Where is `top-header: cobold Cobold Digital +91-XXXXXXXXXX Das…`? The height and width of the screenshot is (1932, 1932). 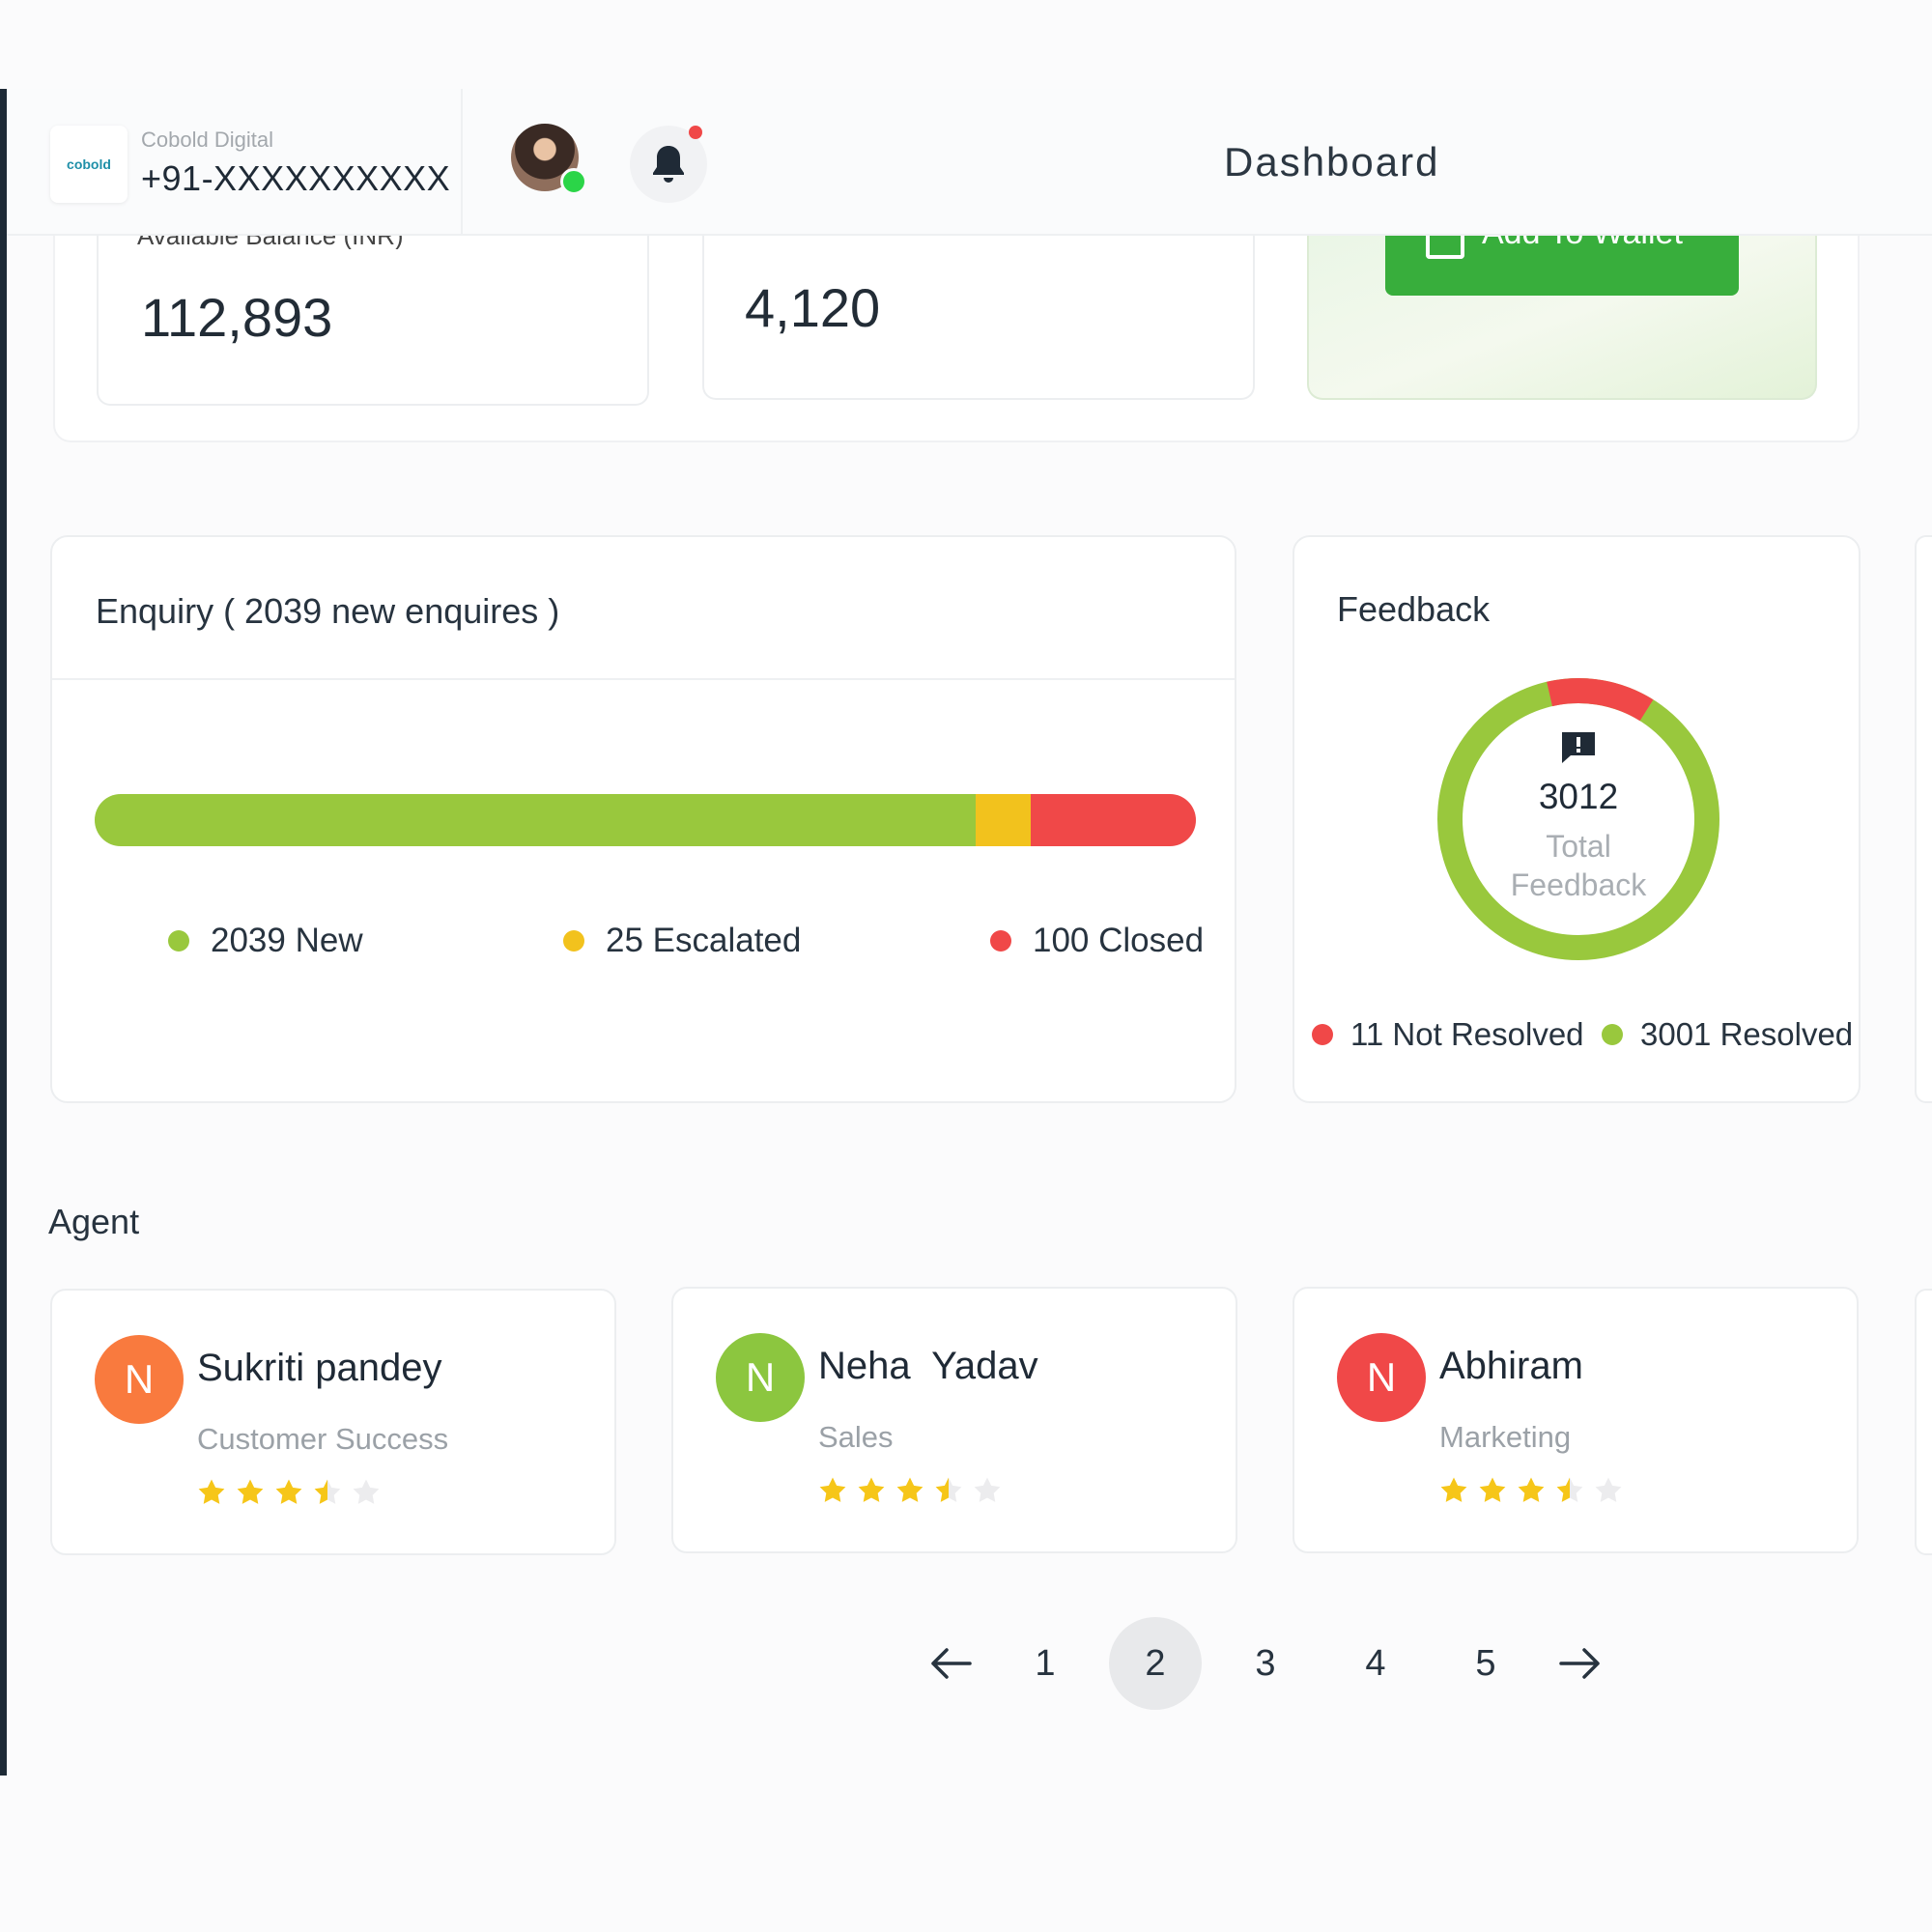 top-header: cobold Cobold Digital +91-XXXXXXXXXX Das… is located at coordinates (969, 162).